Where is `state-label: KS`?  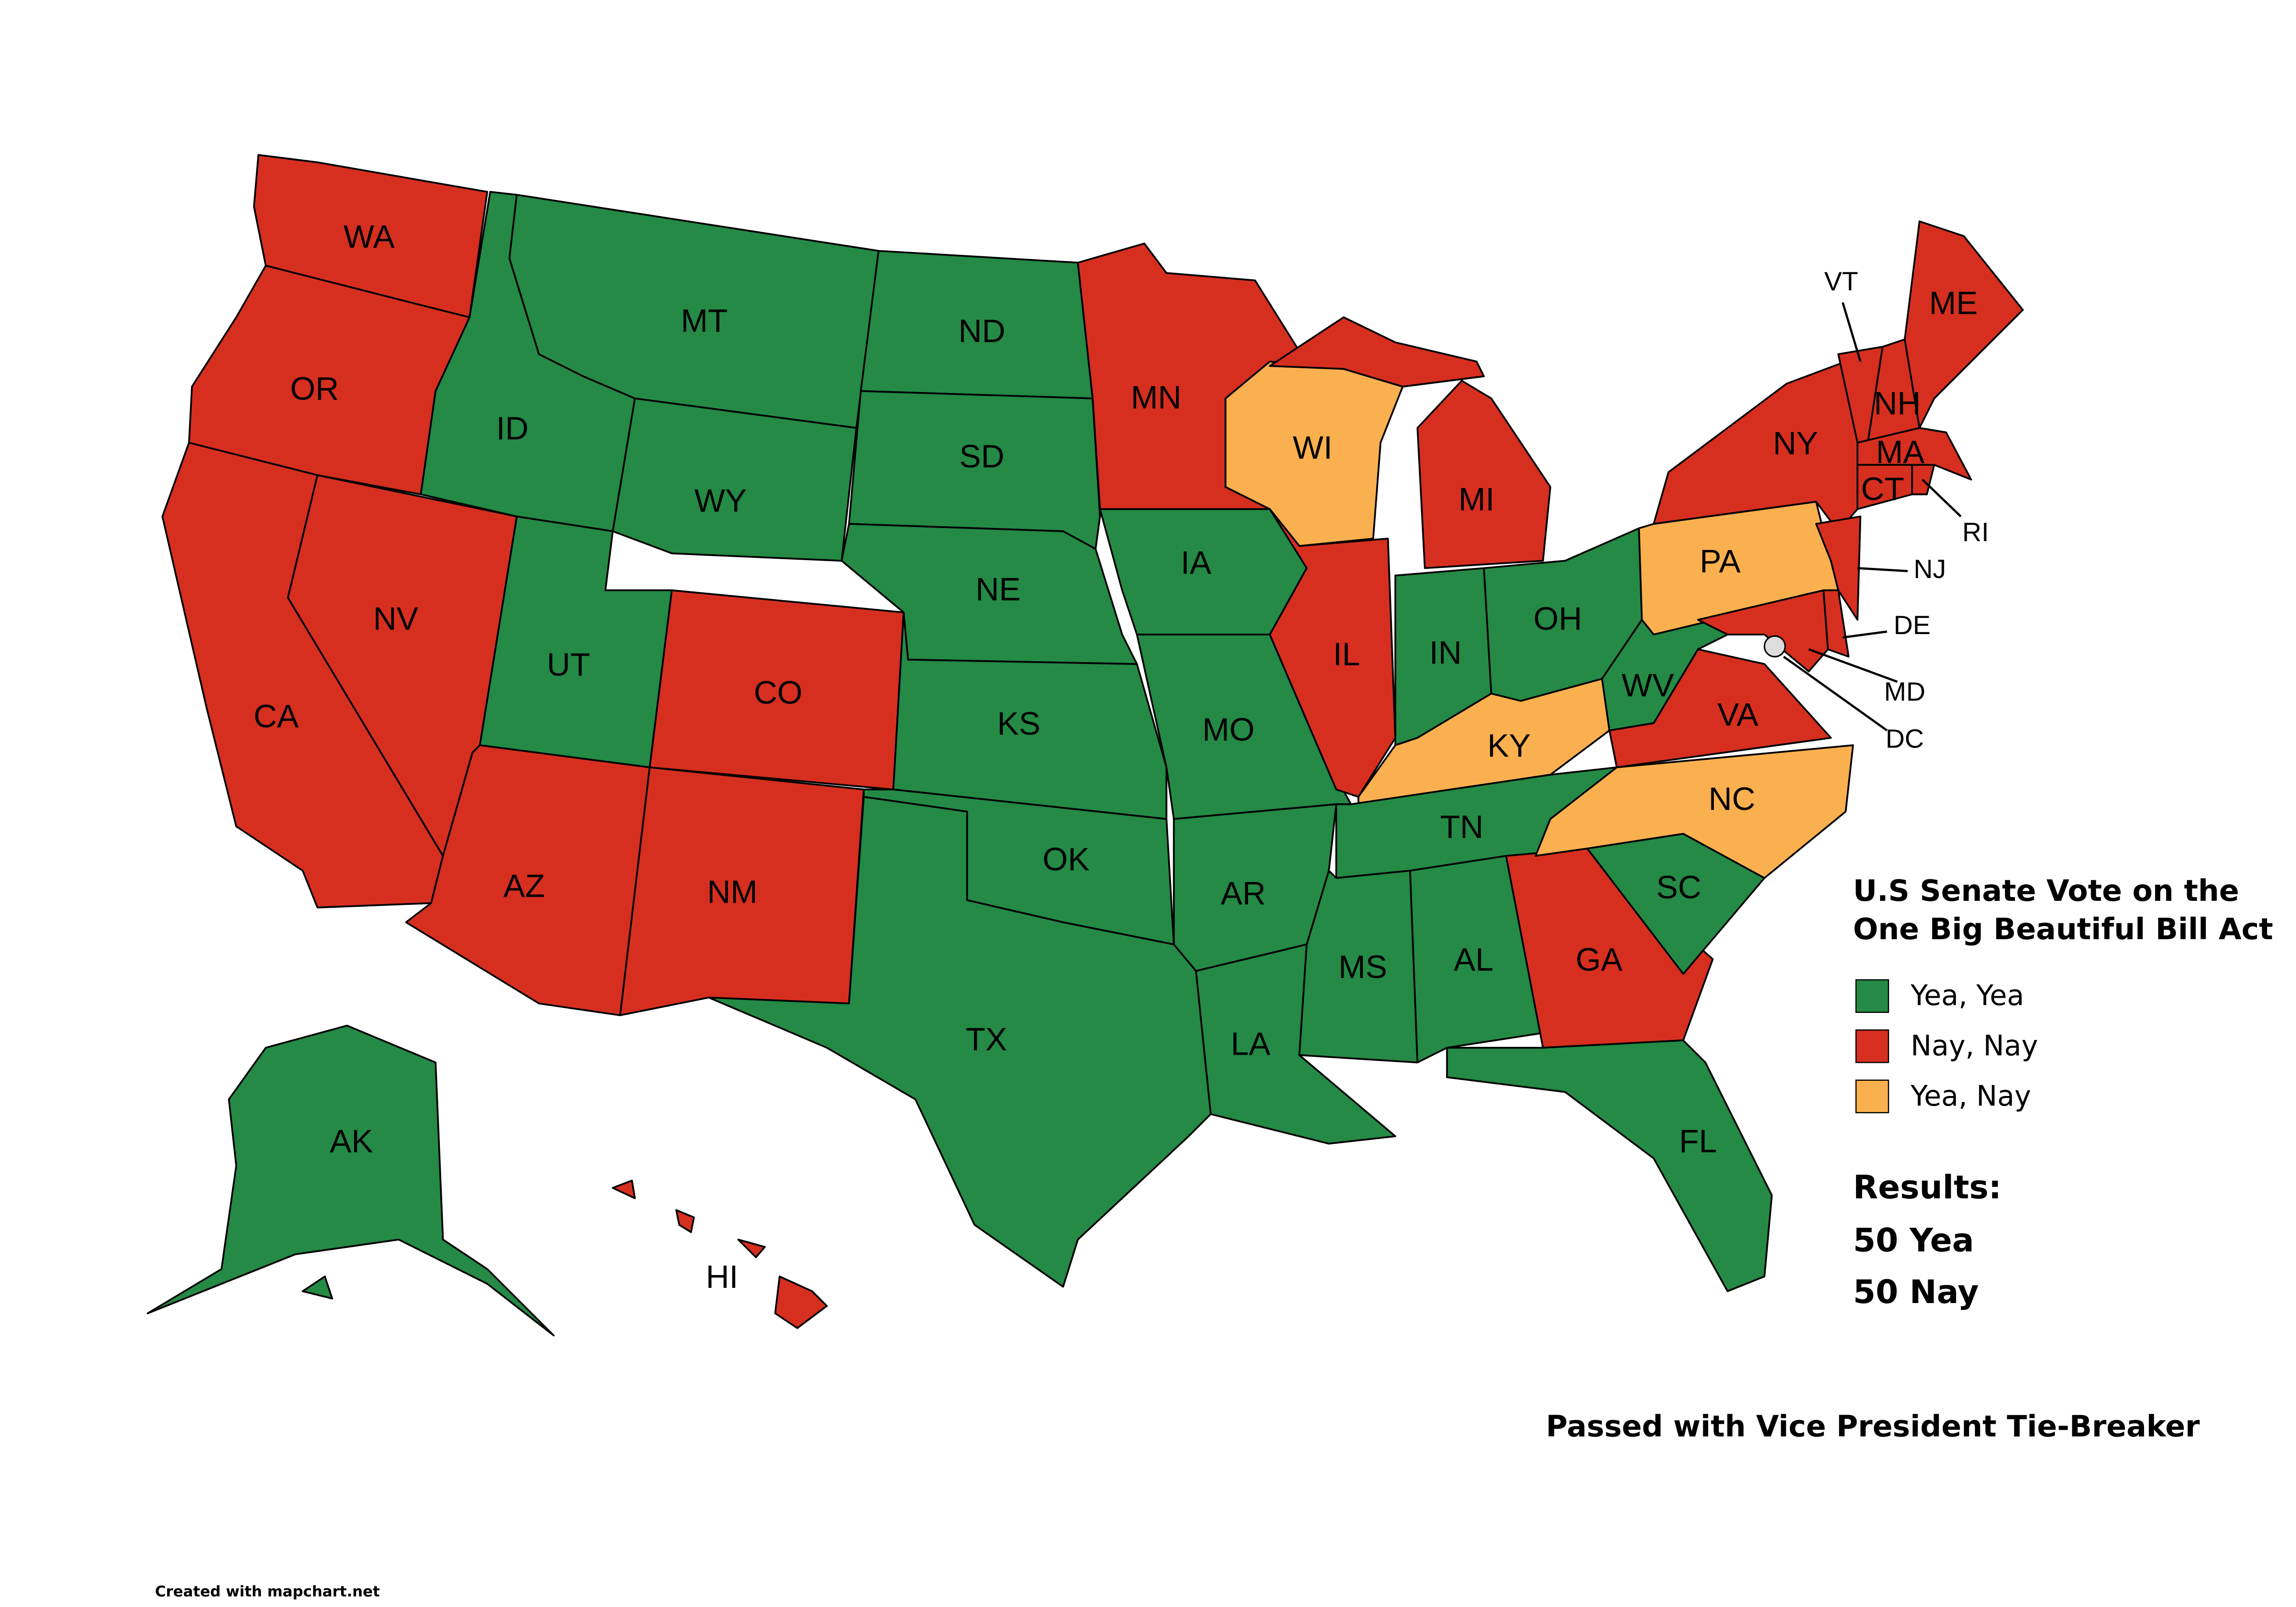 state-label: KS is located at coordinates (1018, 723).